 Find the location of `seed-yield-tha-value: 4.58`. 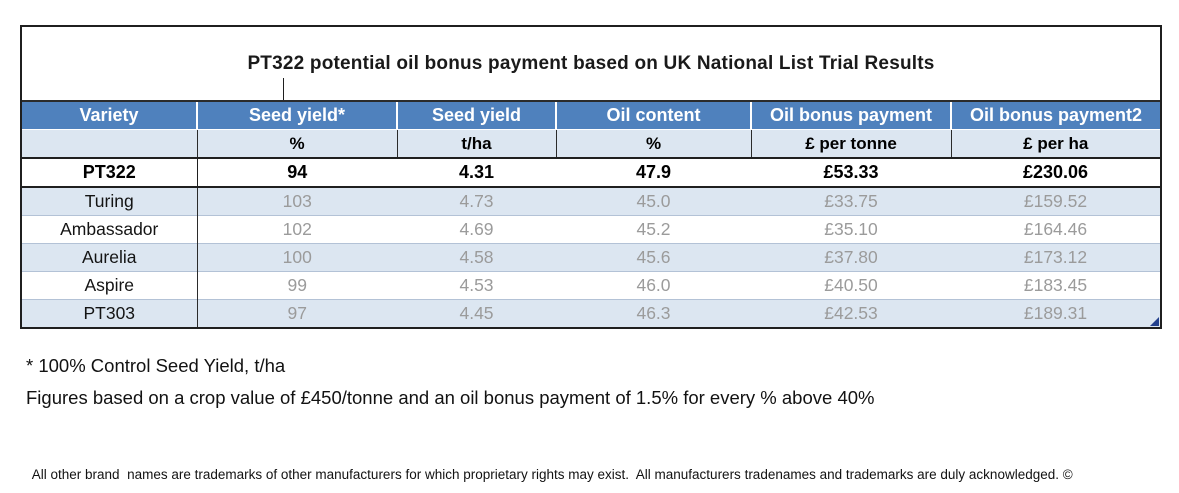

seed-yield-tha-value: 4.58 is located at coordinates (476, 257).